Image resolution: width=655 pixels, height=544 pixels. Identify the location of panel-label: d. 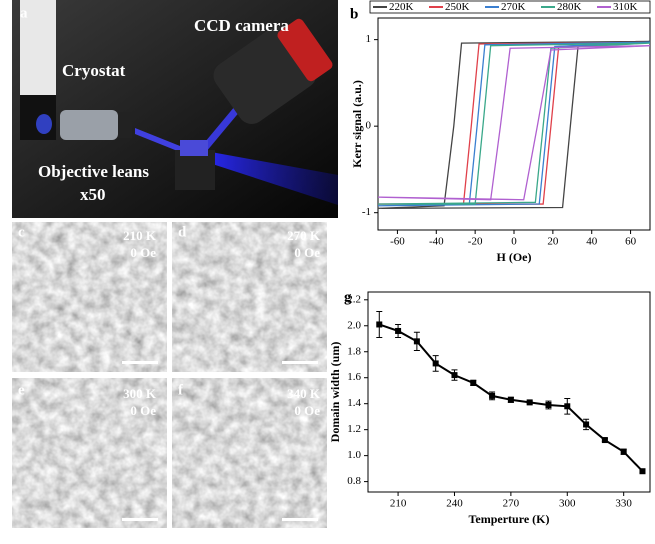
(182, 232).